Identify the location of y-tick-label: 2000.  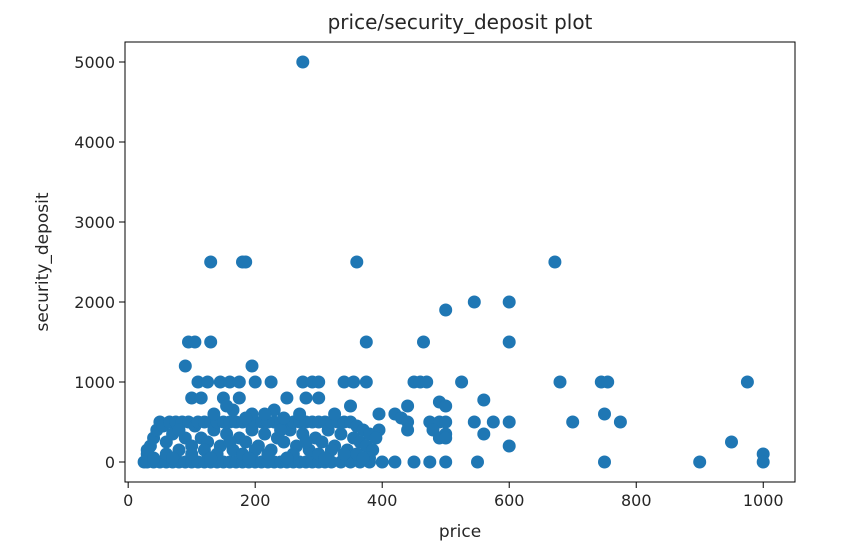
(94, 302).